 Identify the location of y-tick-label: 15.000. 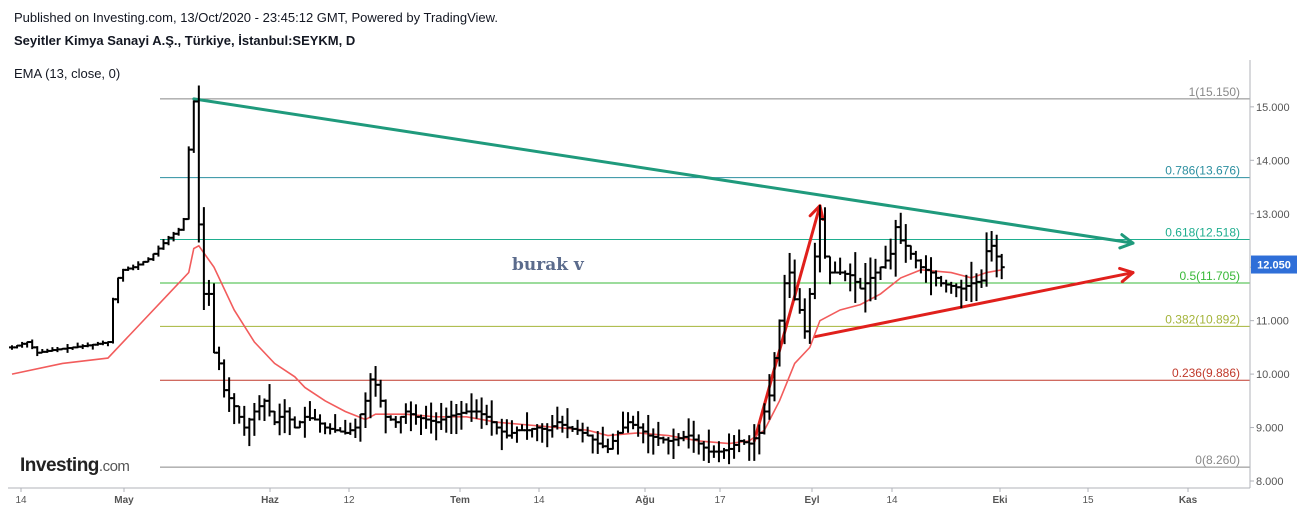
(1273, 108).